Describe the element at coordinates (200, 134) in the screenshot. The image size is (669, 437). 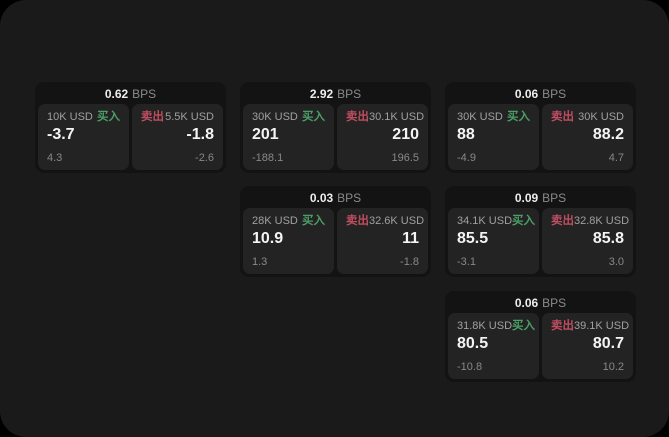
I see `sell-price: -1.8` at that location.